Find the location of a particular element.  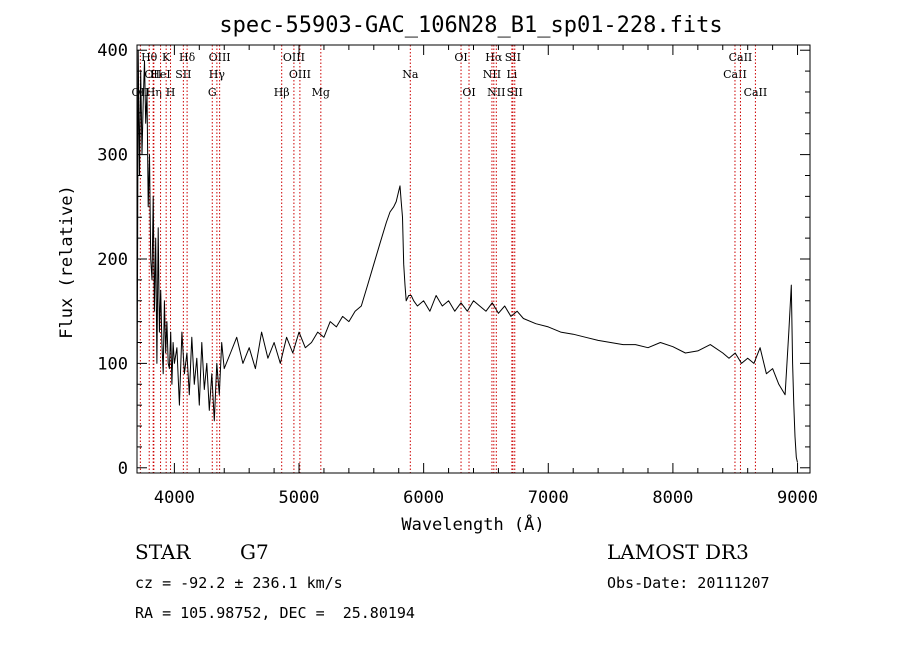

x-tick-label: 8000 is located at coordinates (672, 498).